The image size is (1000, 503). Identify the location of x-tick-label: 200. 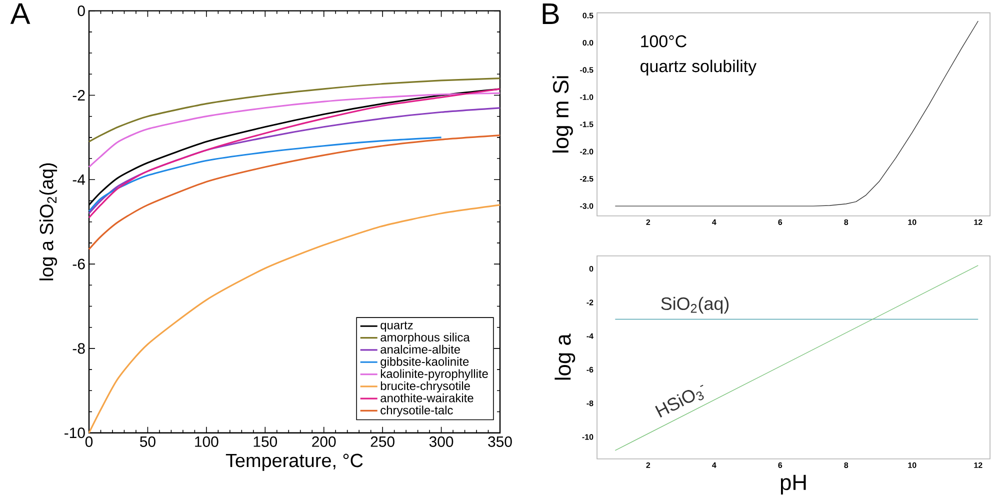
(324, 442).